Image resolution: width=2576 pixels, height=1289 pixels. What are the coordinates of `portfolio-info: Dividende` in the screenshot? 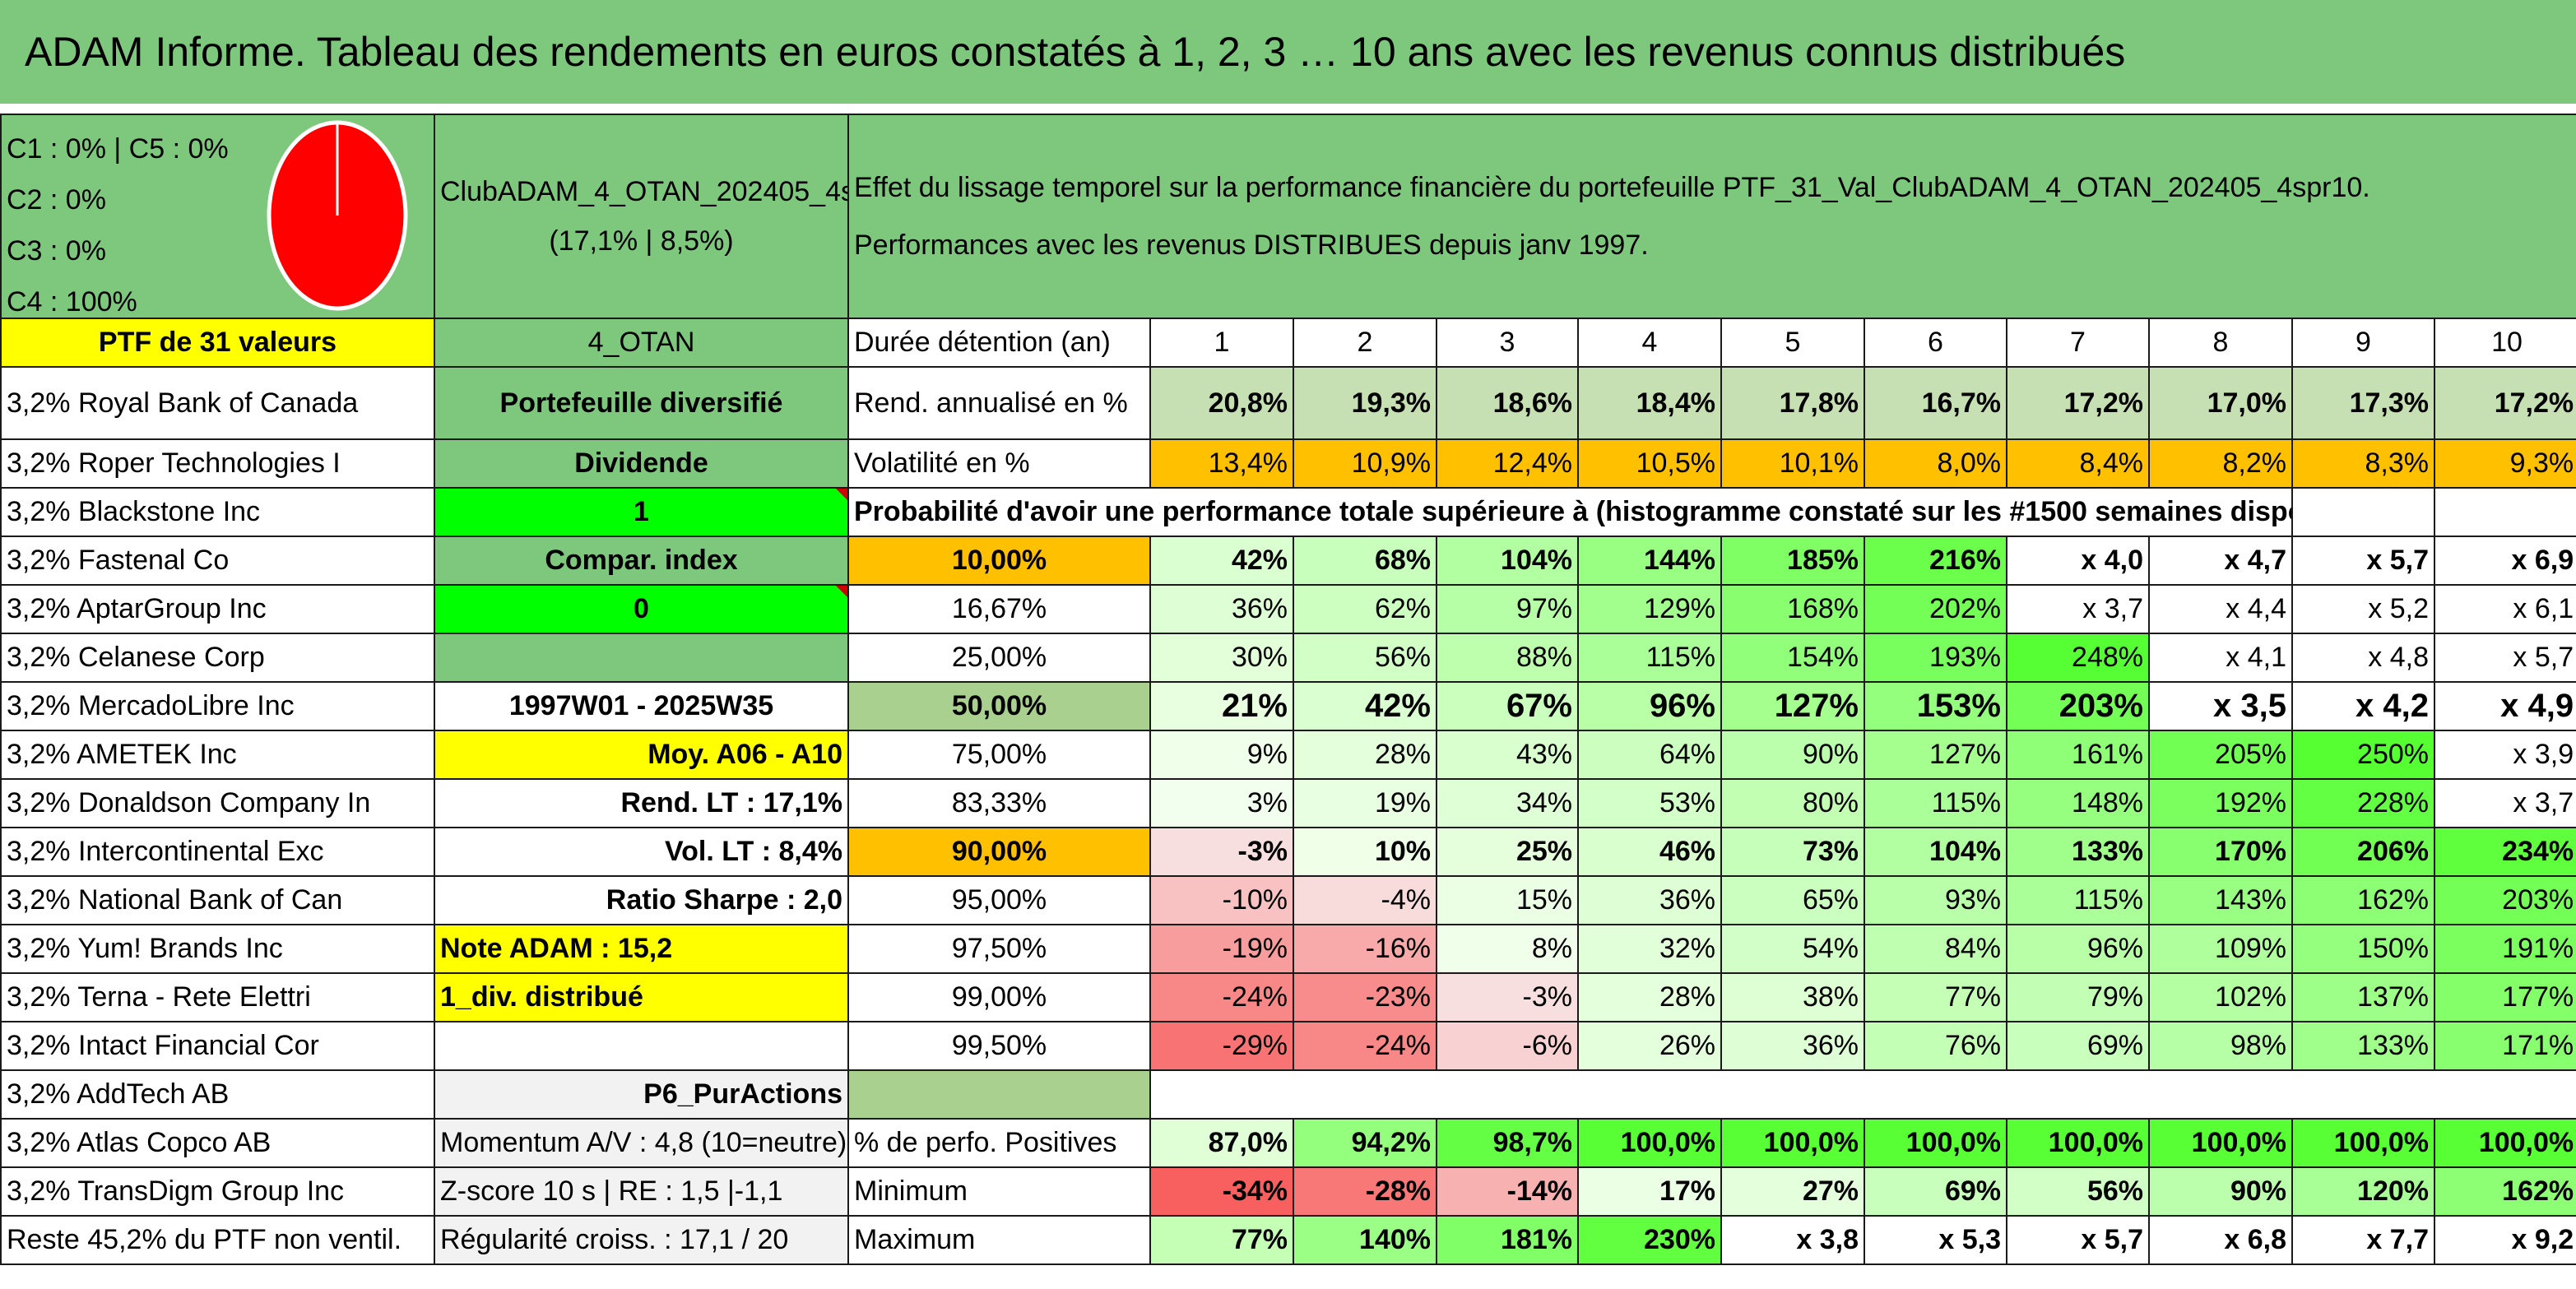 It's located at (641, 463).